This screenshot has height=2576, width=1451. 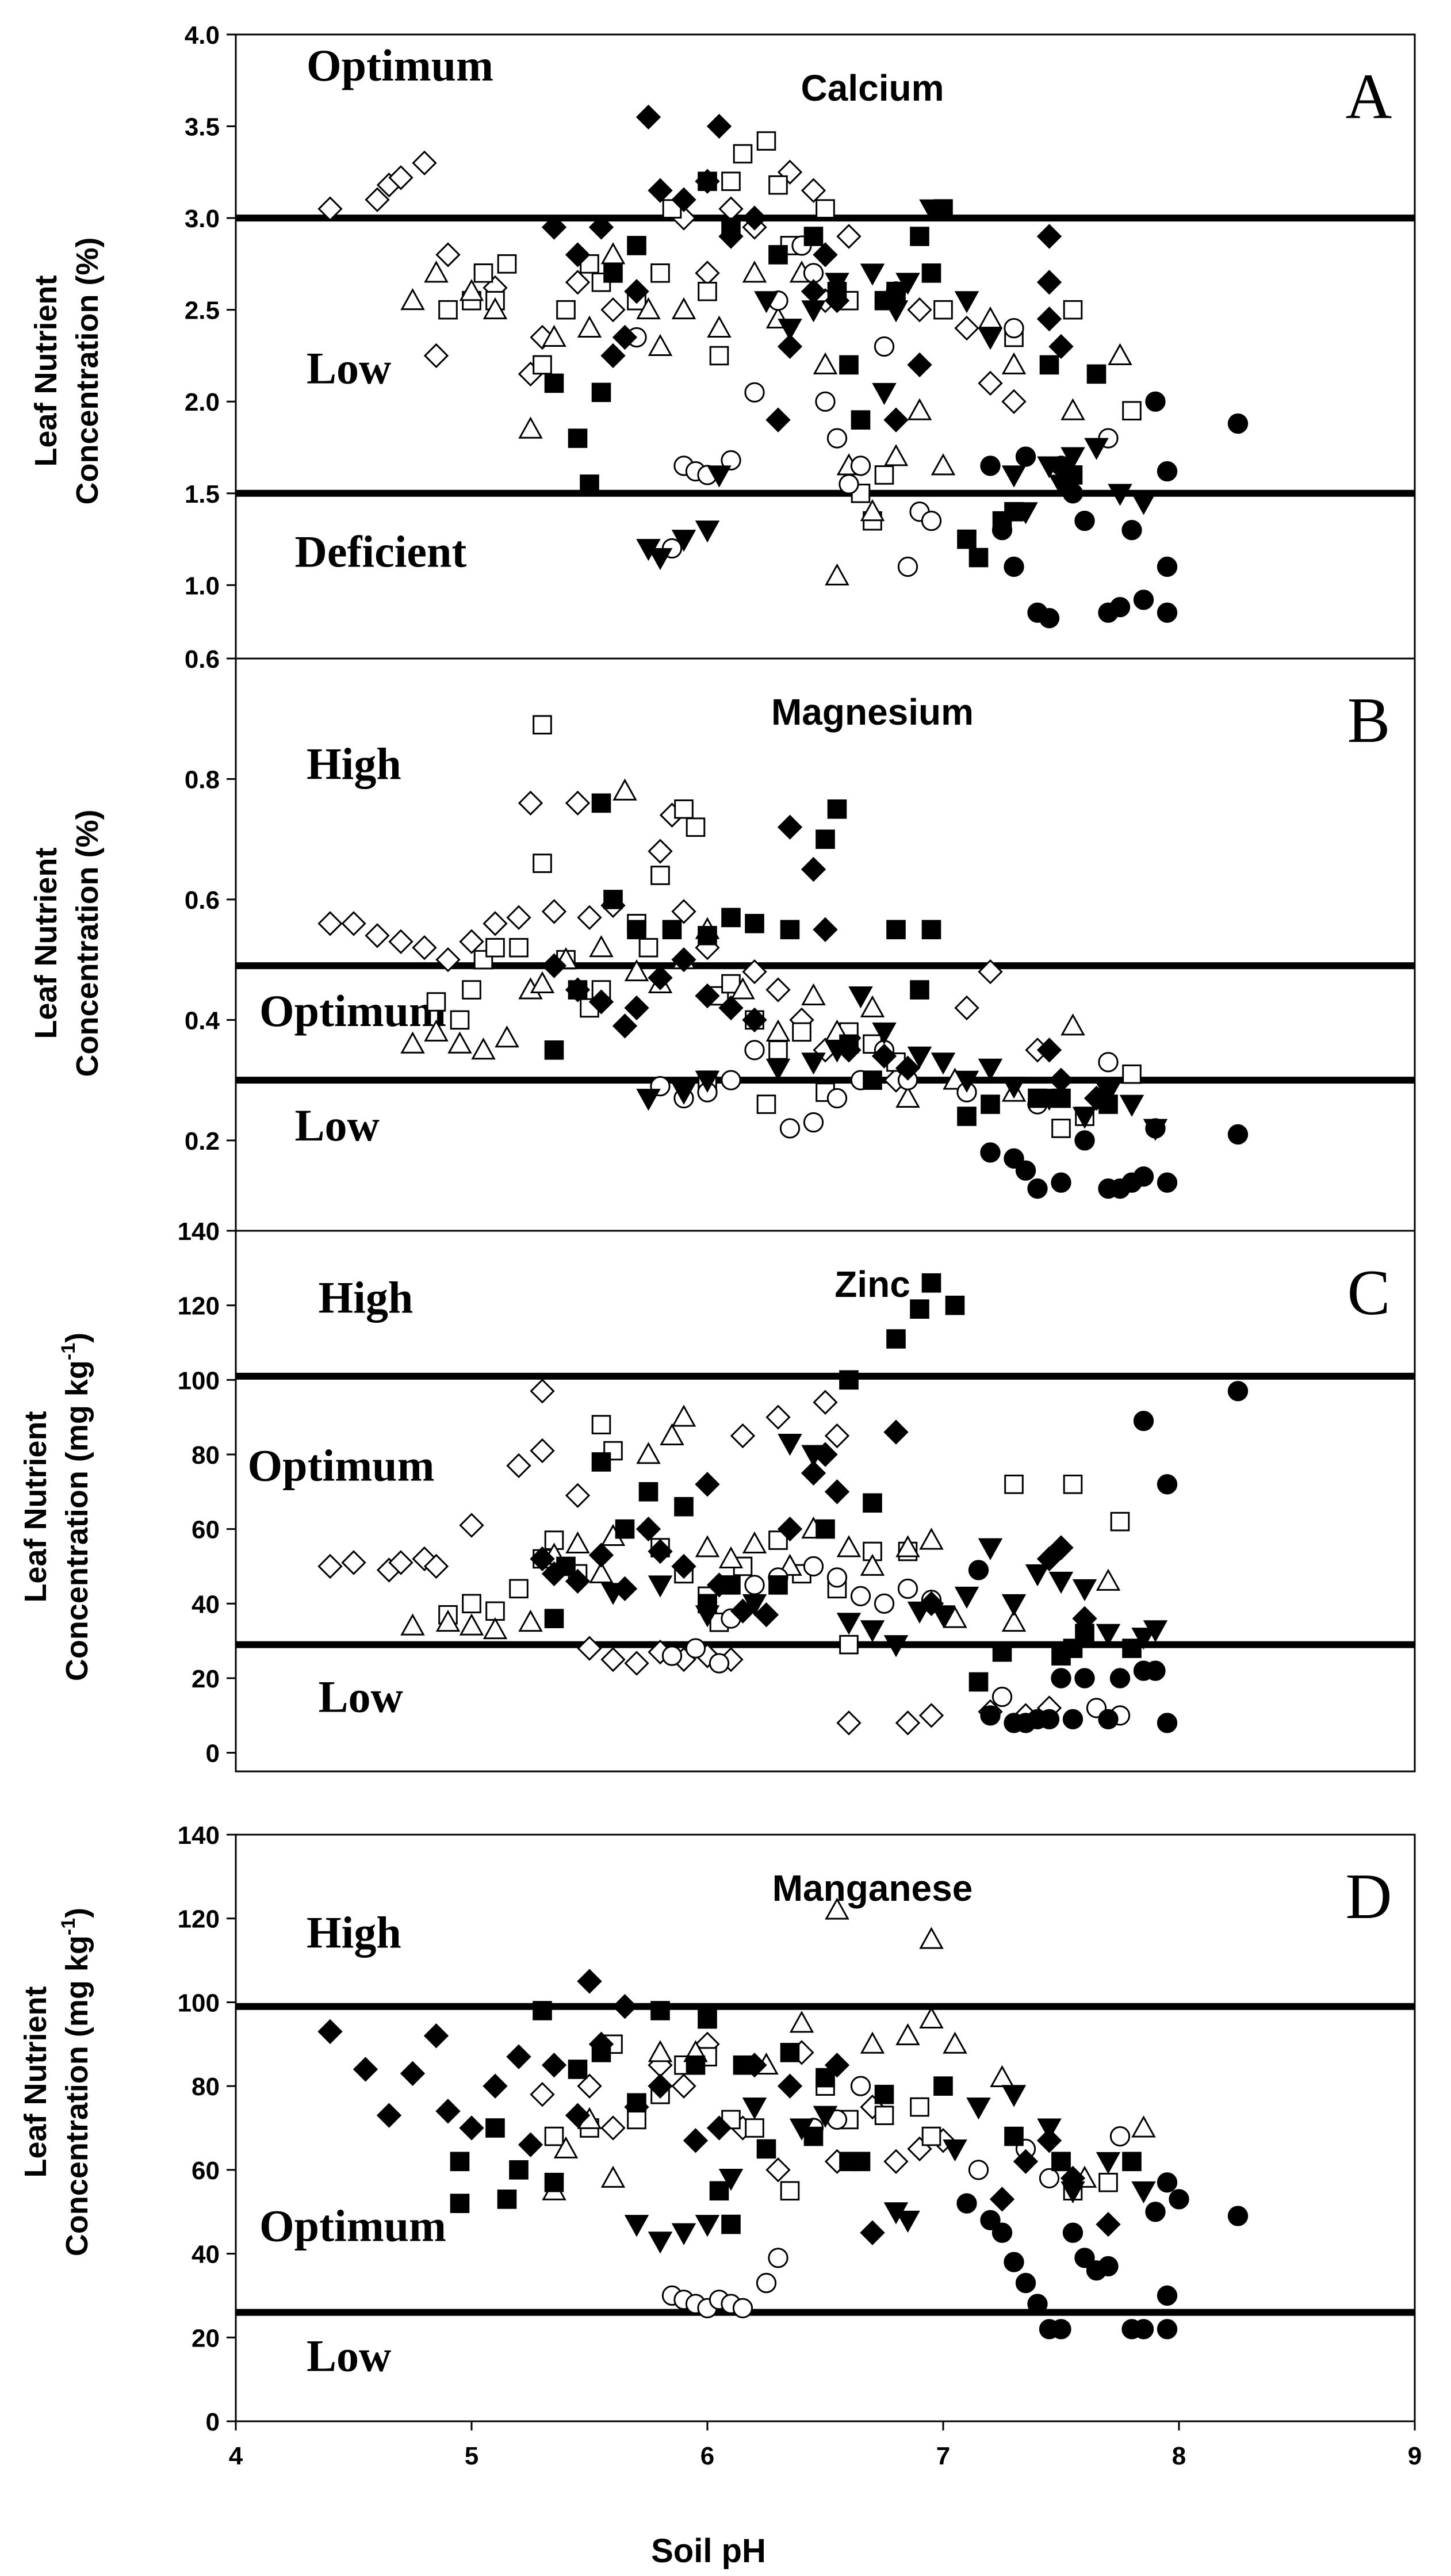 I want to click on y-tick-label: 1.5, so click(x=202, y=494).